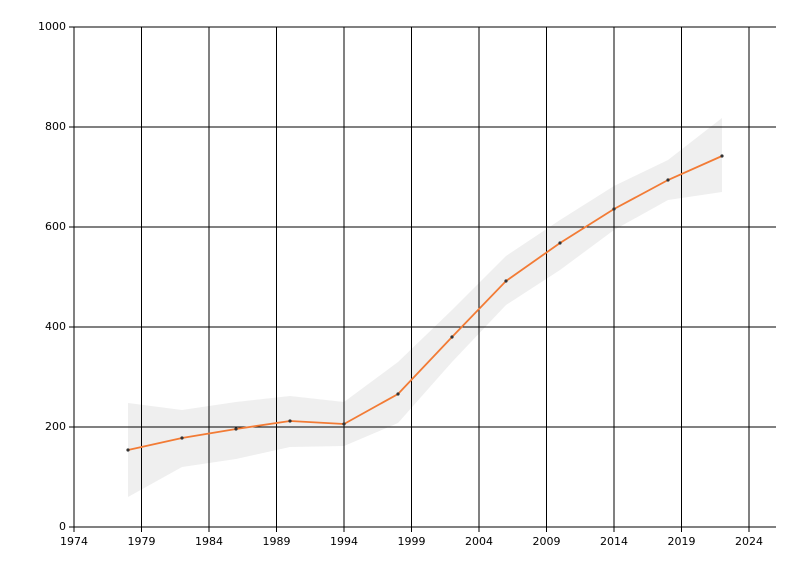 The width and height of the screenshot is (800, 576). What do you see at coordinates (547, 541) in the screenshot?
I see `x-tick-label: 2009` at bounding box center [547, 541].